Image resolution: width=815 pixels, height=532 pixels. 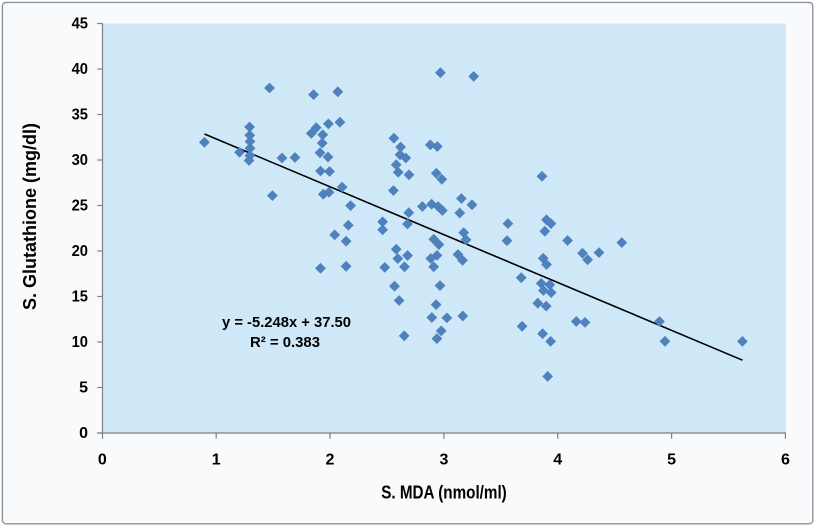 What do you see at coordinates (80, 69) in the screenshot?
I see `svg-text: 40` at bounding box center [80, 69].